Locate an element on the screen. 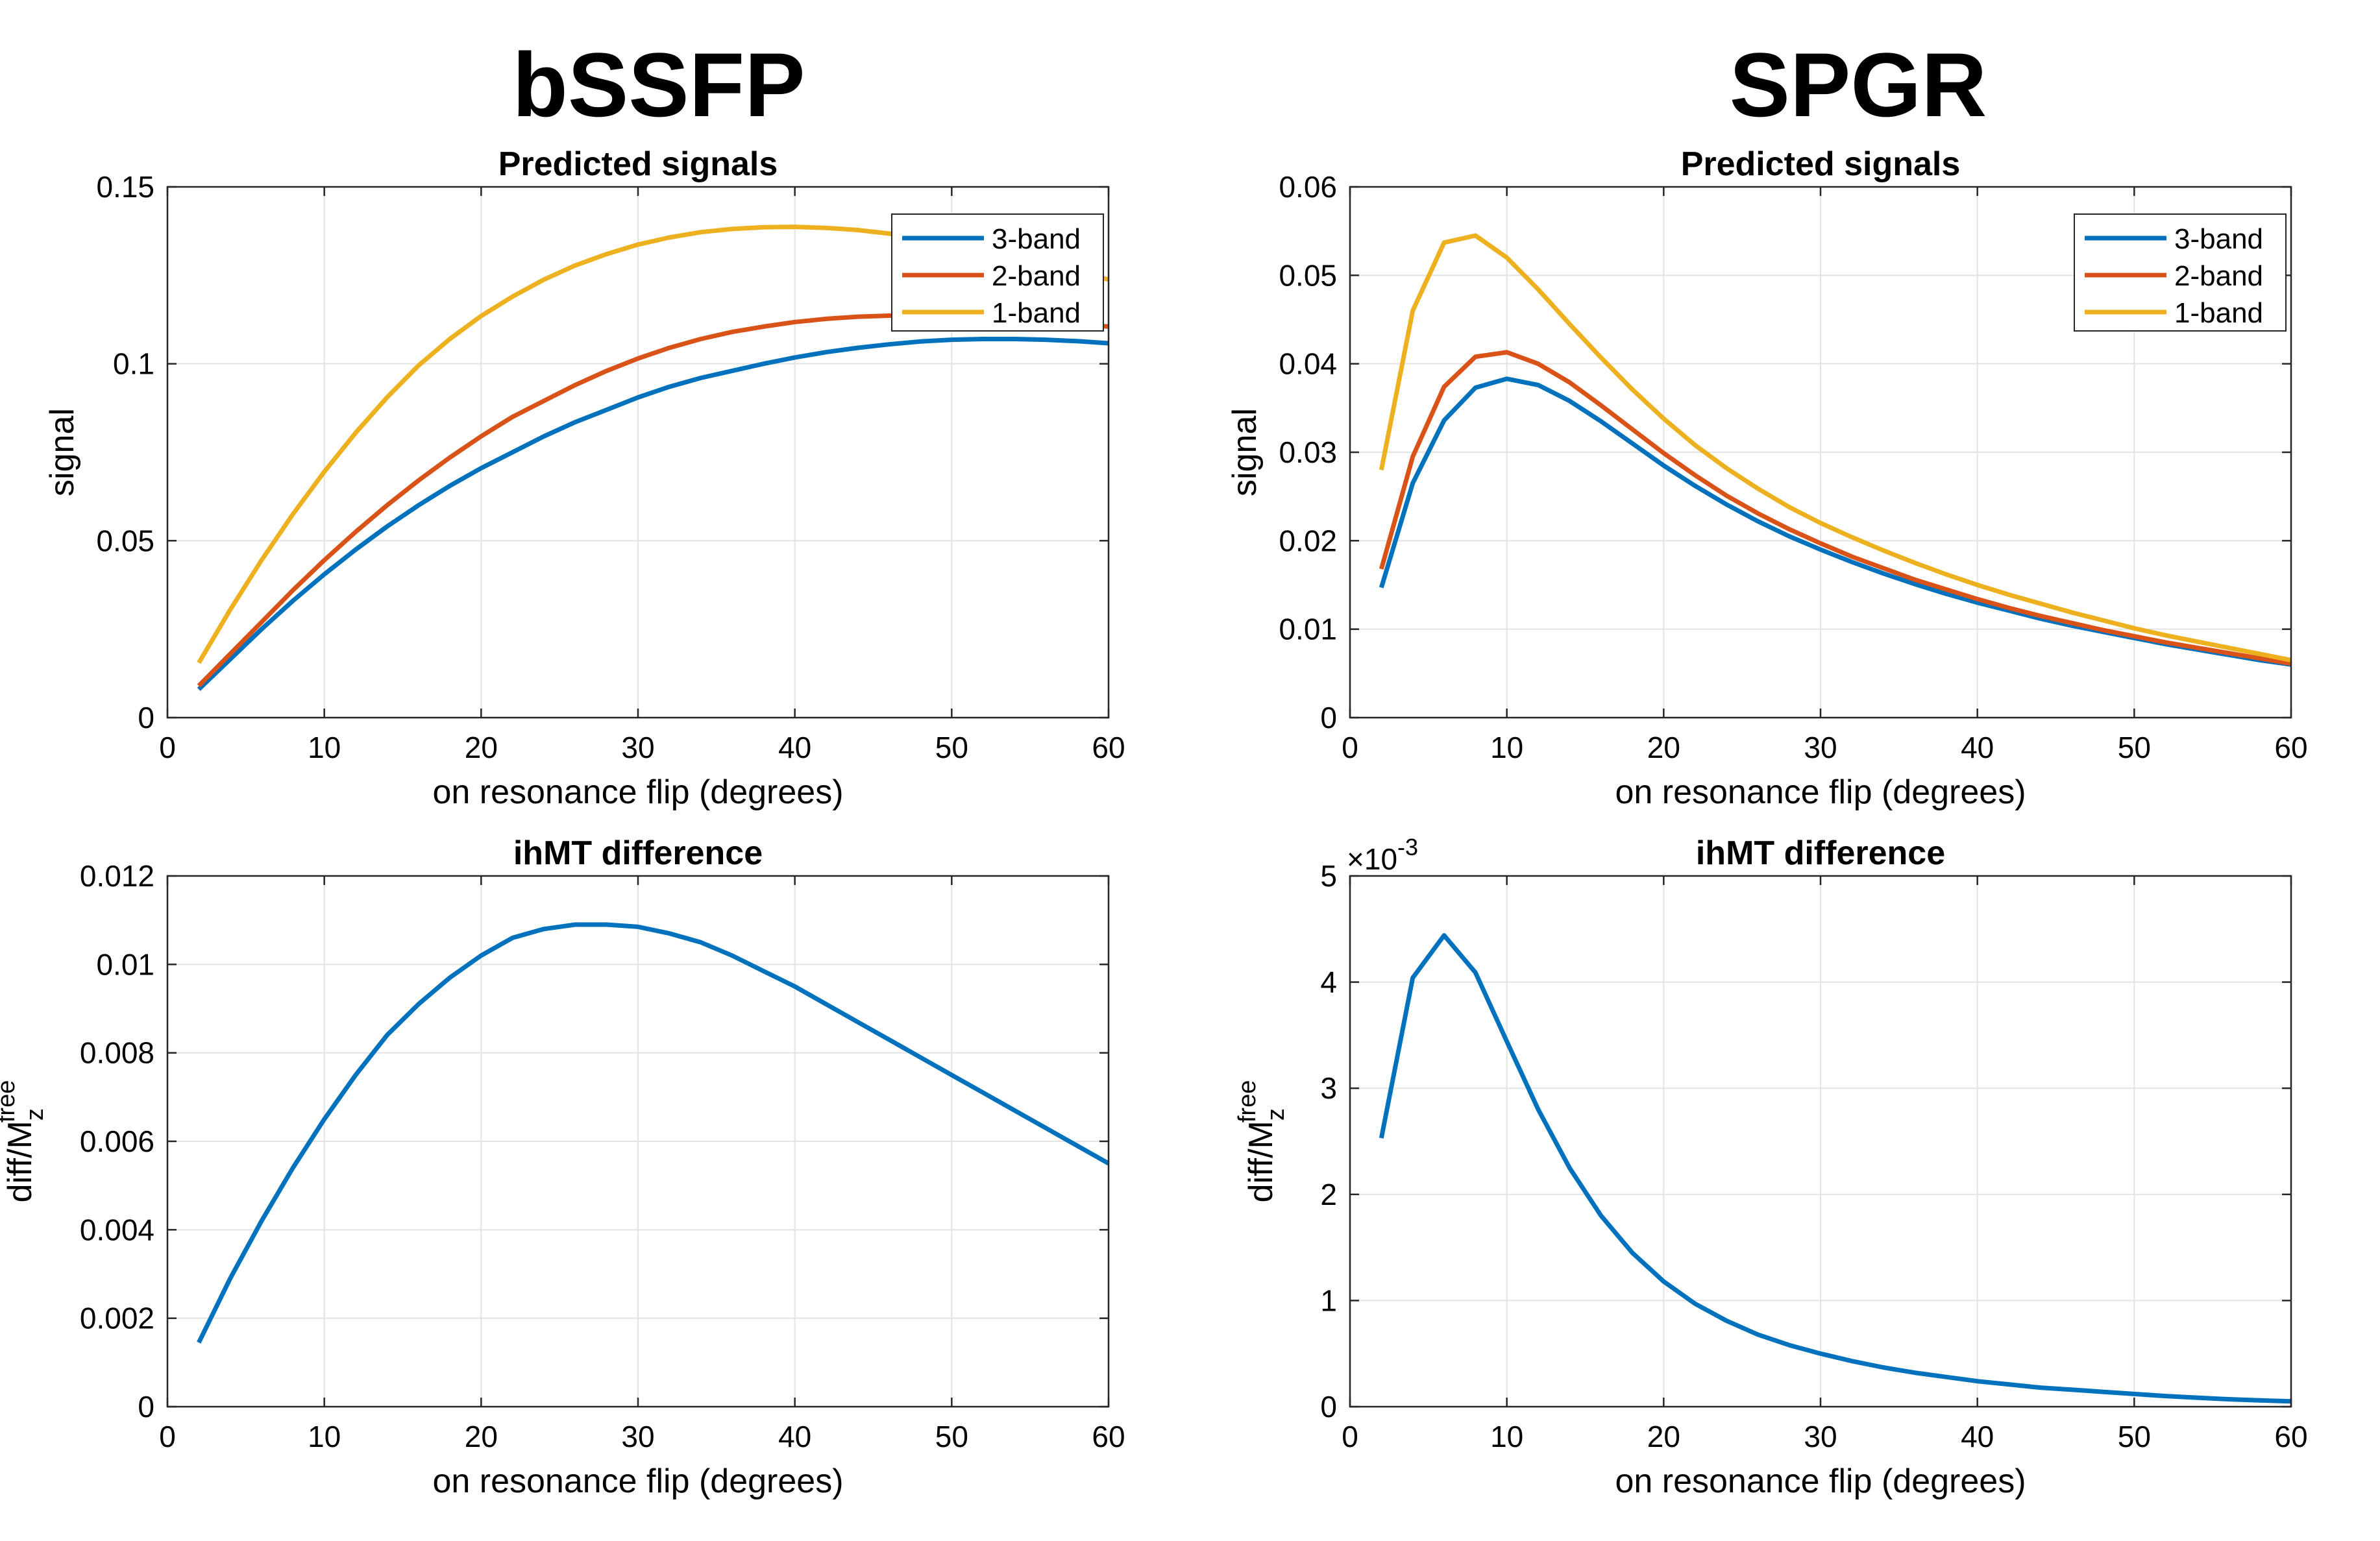 This screenshot has height=1541, width=2380. y-tick-label: 0.02 is located at coordinates (1308, 540).